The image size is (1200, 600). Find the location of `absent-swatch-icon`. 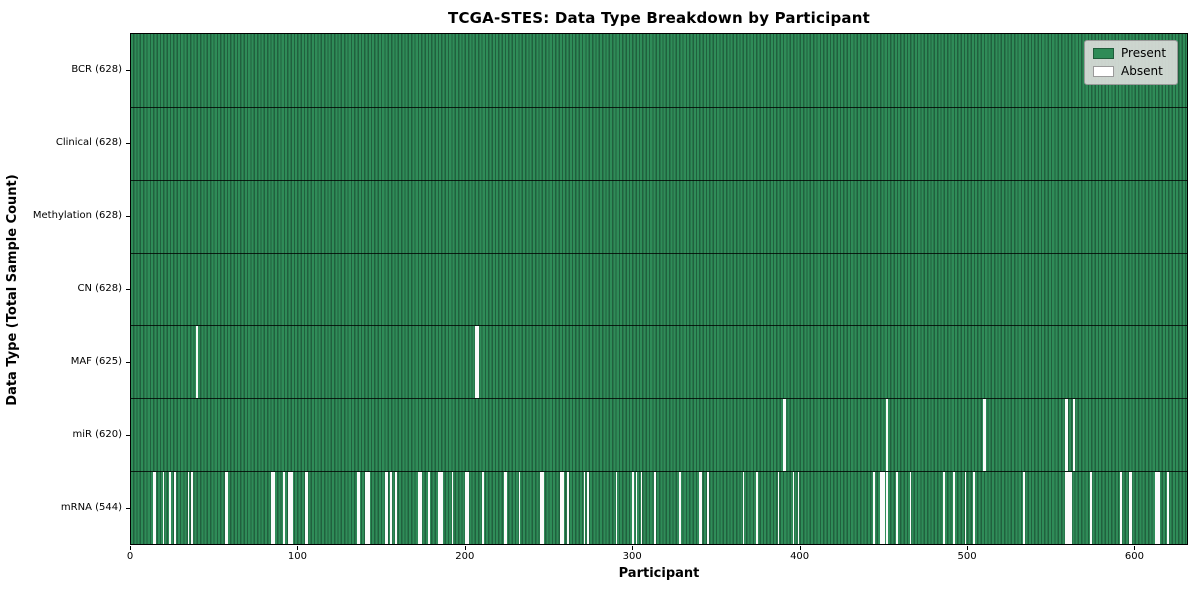

absent-swatch-icon is located at coordinates (1103, 71).